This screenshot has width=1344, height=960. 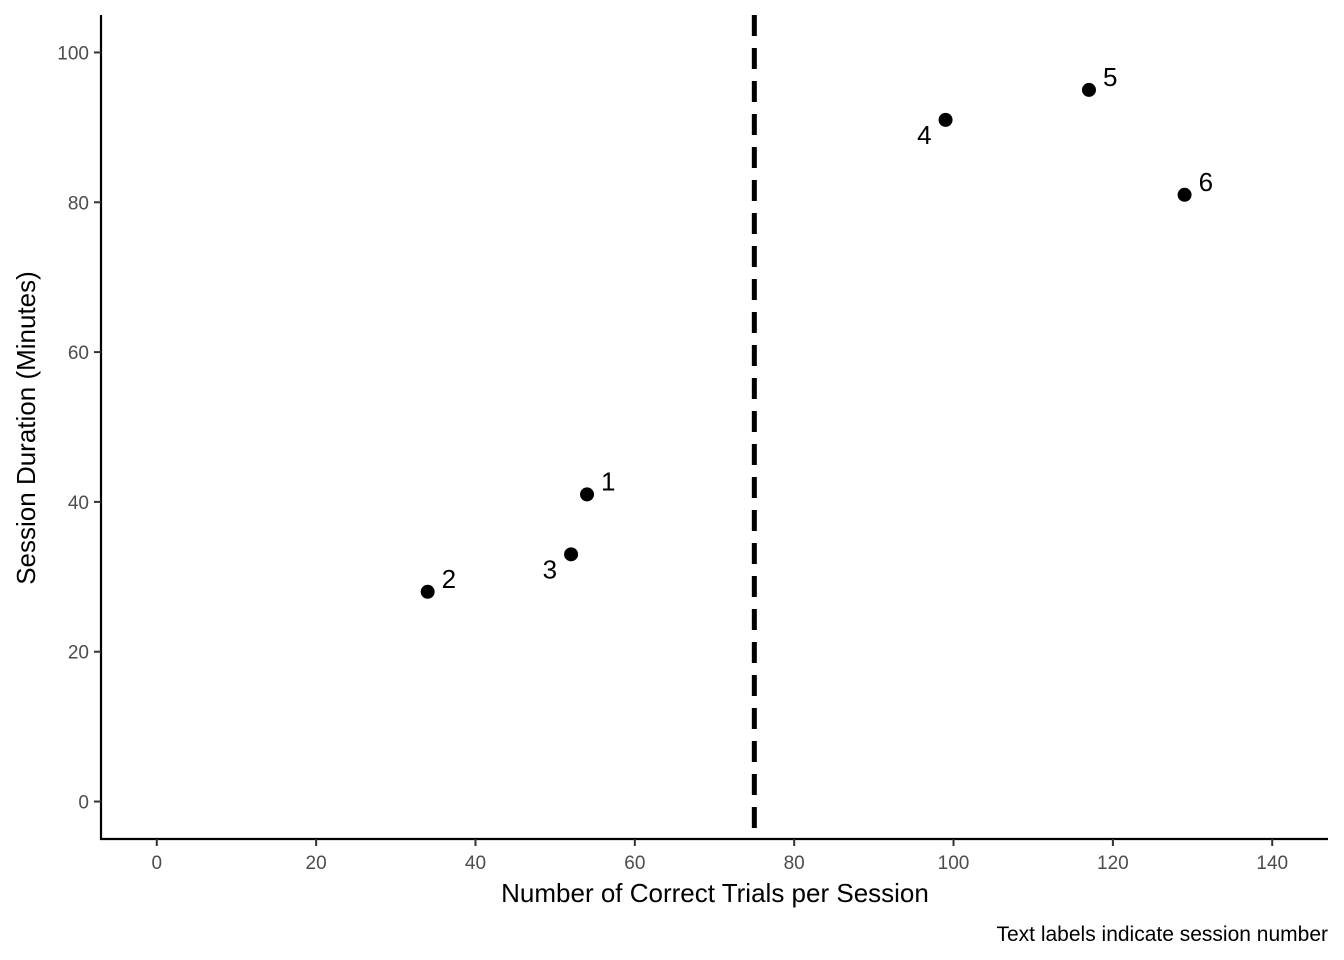 I want to click on x-tick-label: 80, so click(x=794, y=863).